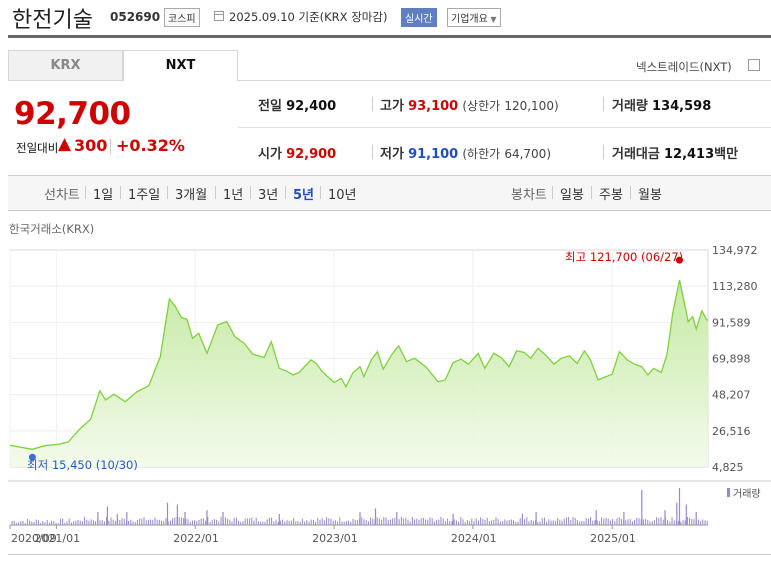 This screenshot has height=564, width=771. I want to click on period-3m: 3개월, so click(191, 195).